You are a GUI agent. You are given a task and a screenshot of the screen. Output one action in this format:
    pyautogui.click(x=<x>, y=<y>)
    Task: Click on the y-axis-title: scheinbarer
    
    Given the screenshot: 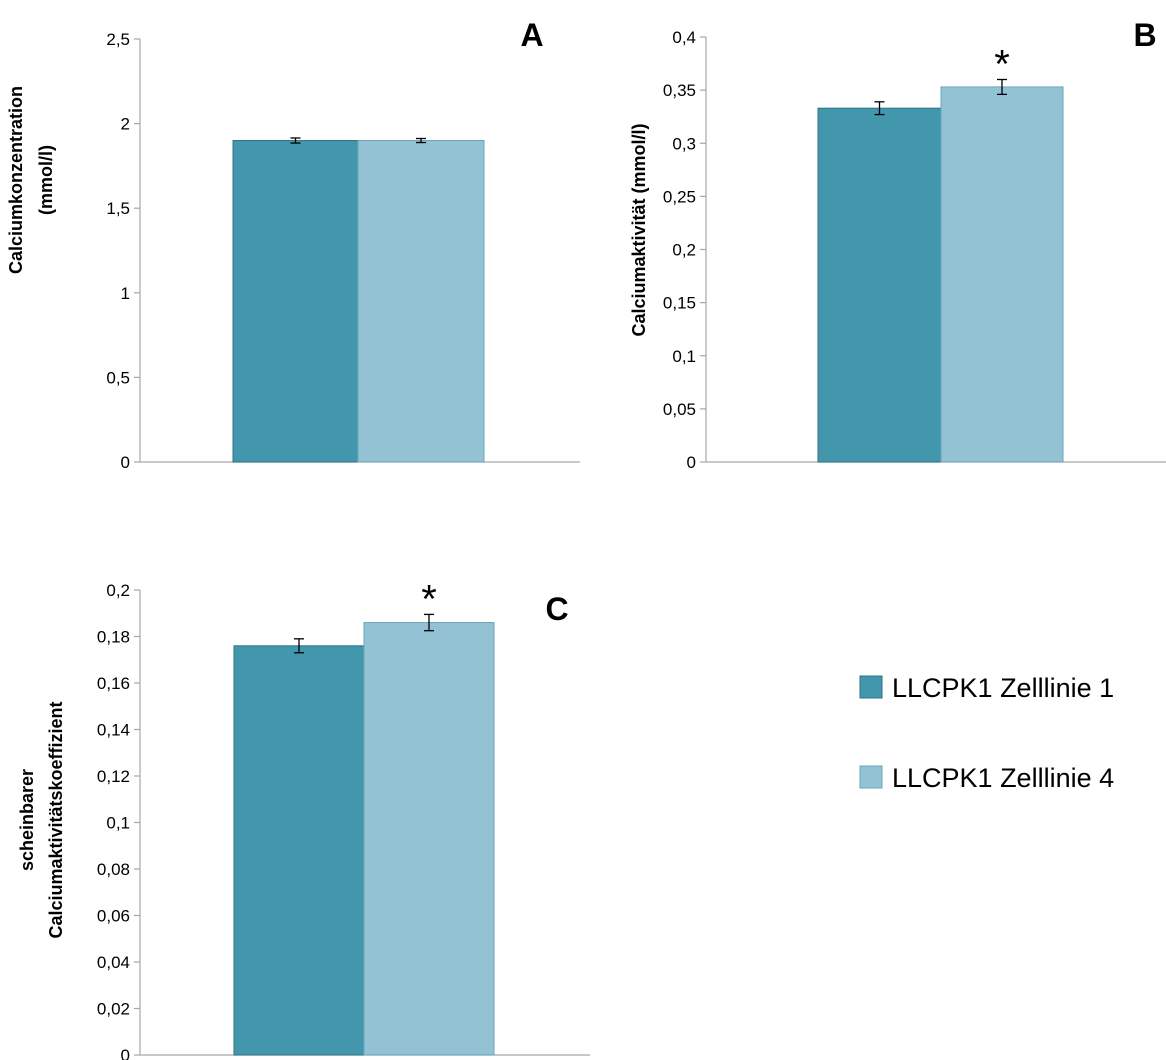 What is the action you would take?
    pyautogui.click(x=27, y=820)
    